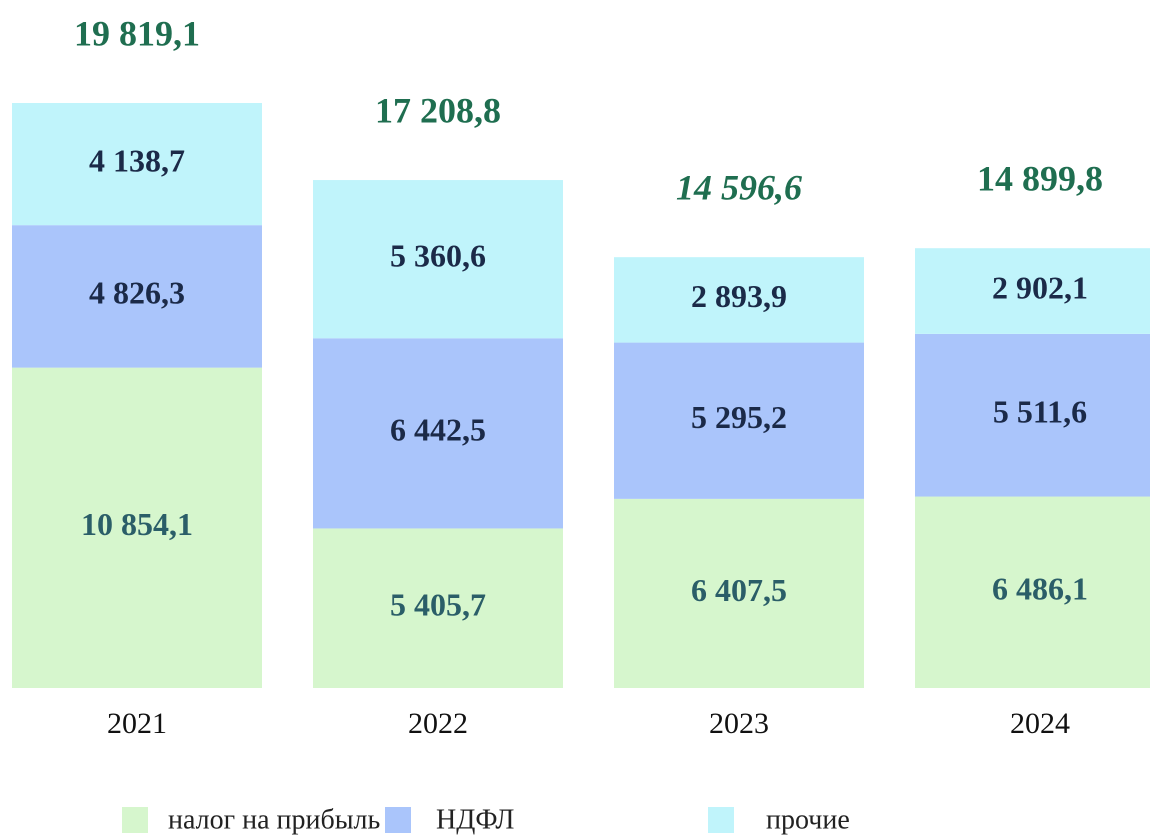 This screenshot has height=839, width=1150. What do you see at coordinates (438, 110) in the screenshot?
I see `total-label: 17 208,8` at bounding box center [438, 110].